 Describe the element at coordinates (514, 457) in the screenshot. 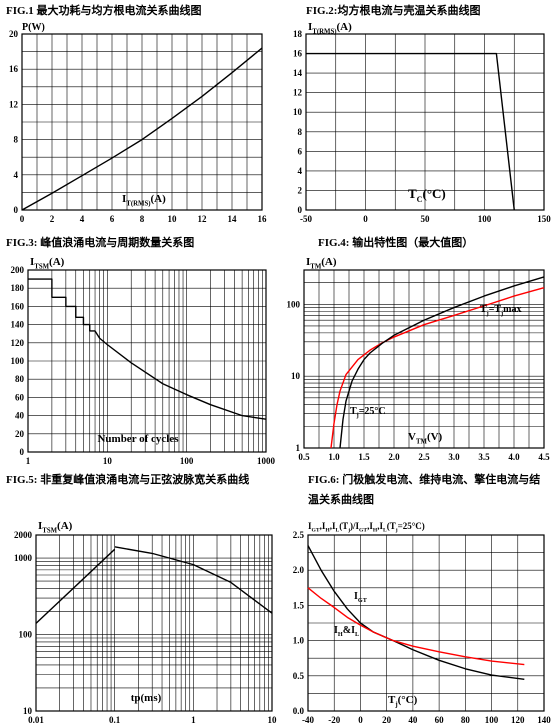

I see `x-tick-label: 4.0` at that location.